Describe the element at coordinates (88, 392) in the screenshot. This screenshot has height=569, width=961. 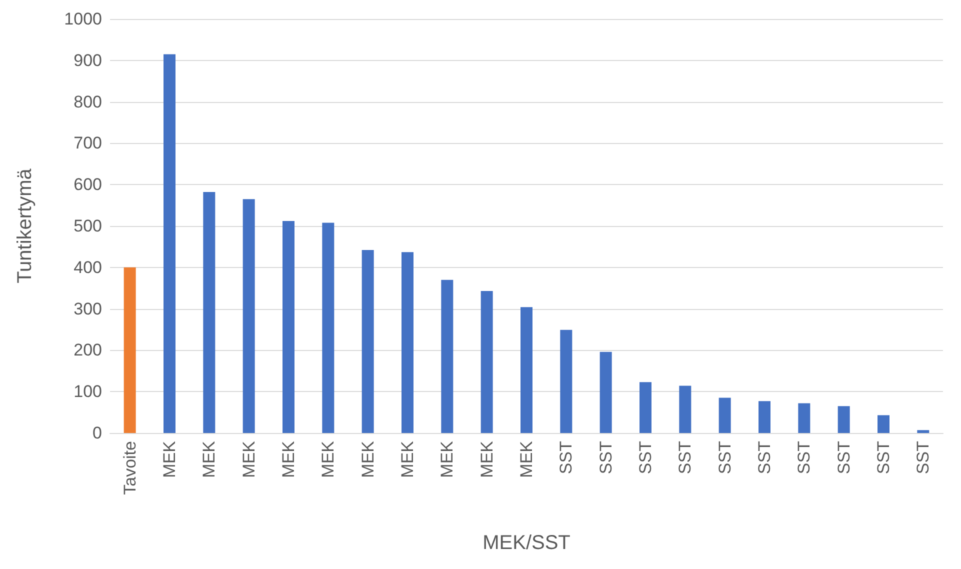
I see `y-tick-label: 100` at that location.